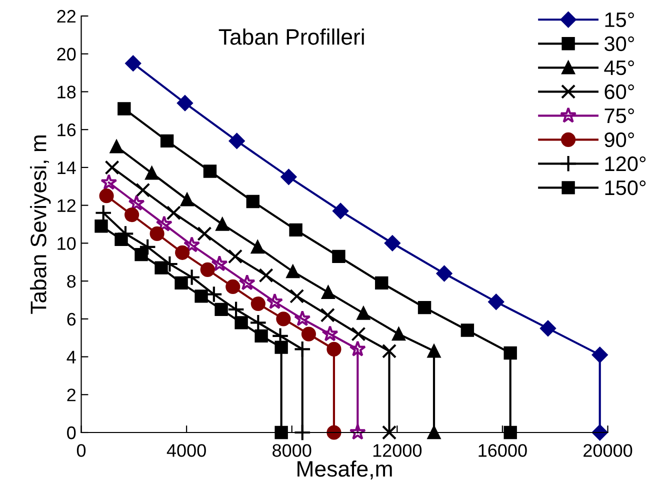  What do you see at coordinates (502, 450) in the screenshot?
I see `x-tick-label: 16000` at bounding box center [502, 450].